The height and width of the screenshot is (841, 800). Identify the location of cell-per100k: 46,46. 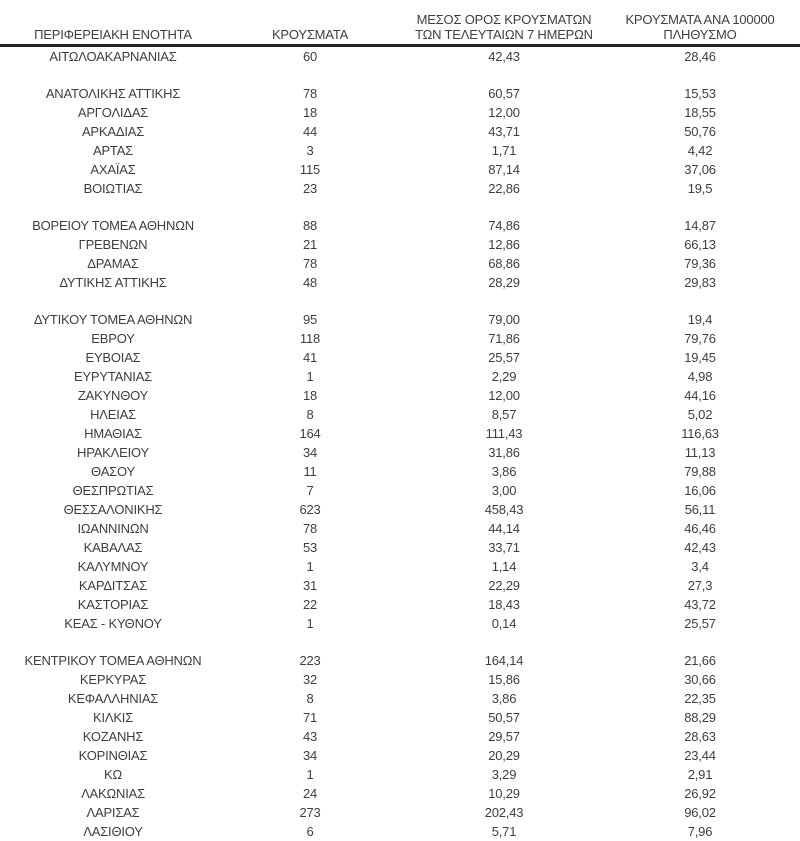
(700, 528).